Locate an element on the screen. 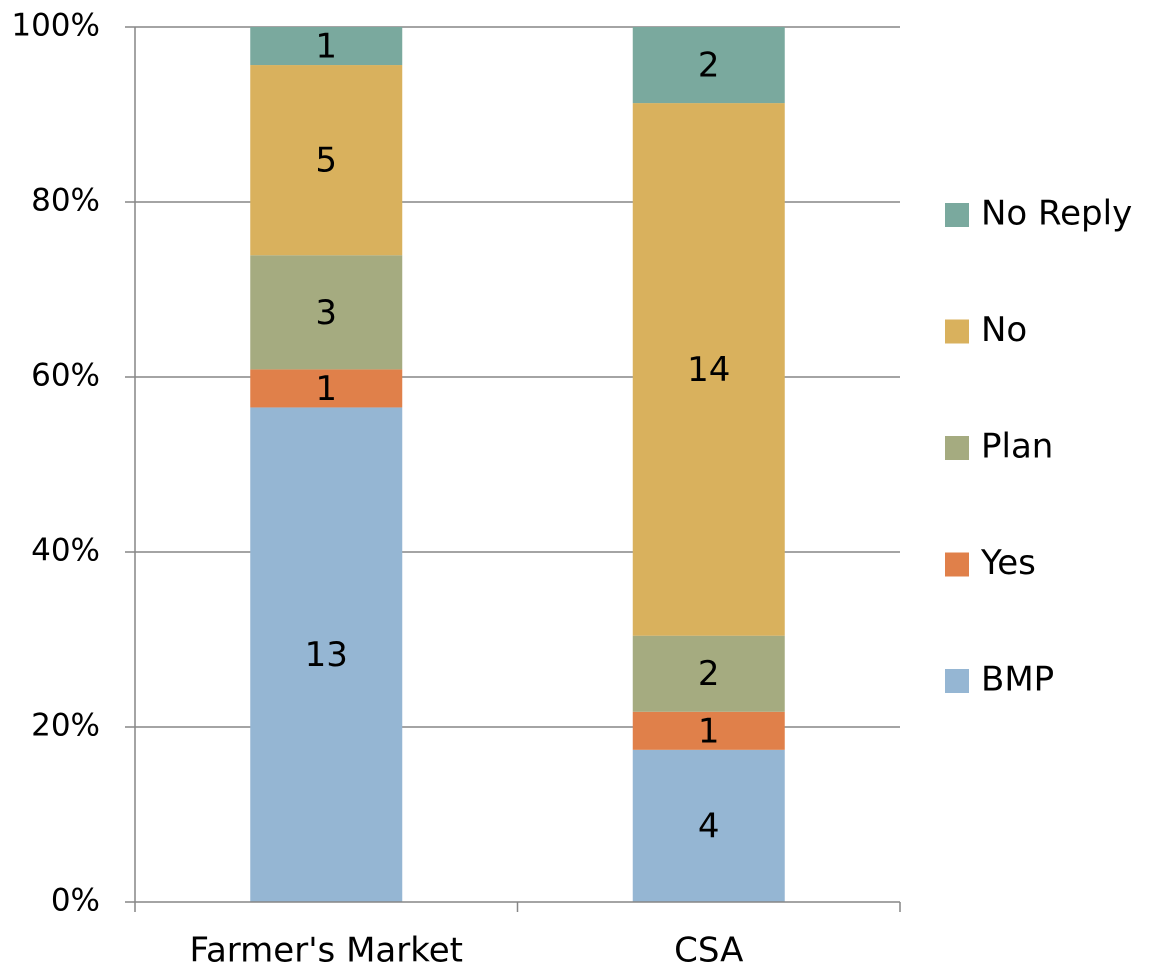  data-label: 5 is located at coordinates (326, 161).